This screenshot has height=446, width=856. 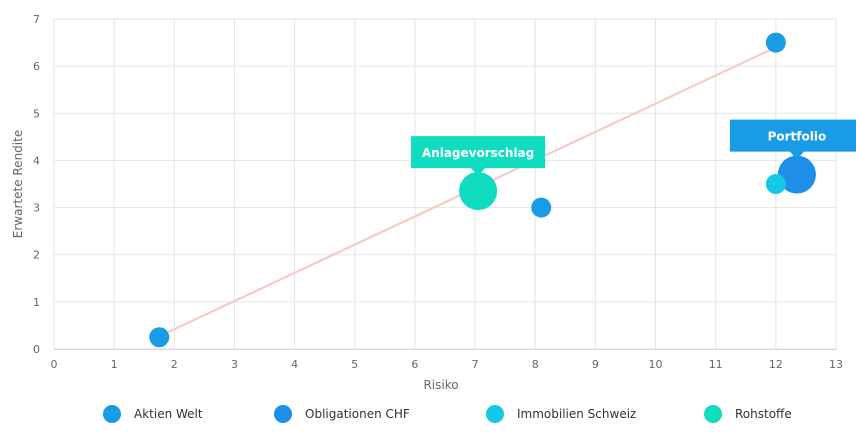 I want to click on legend-label-aktien-welt: Aktien Welt, so click(x=168, y=414).